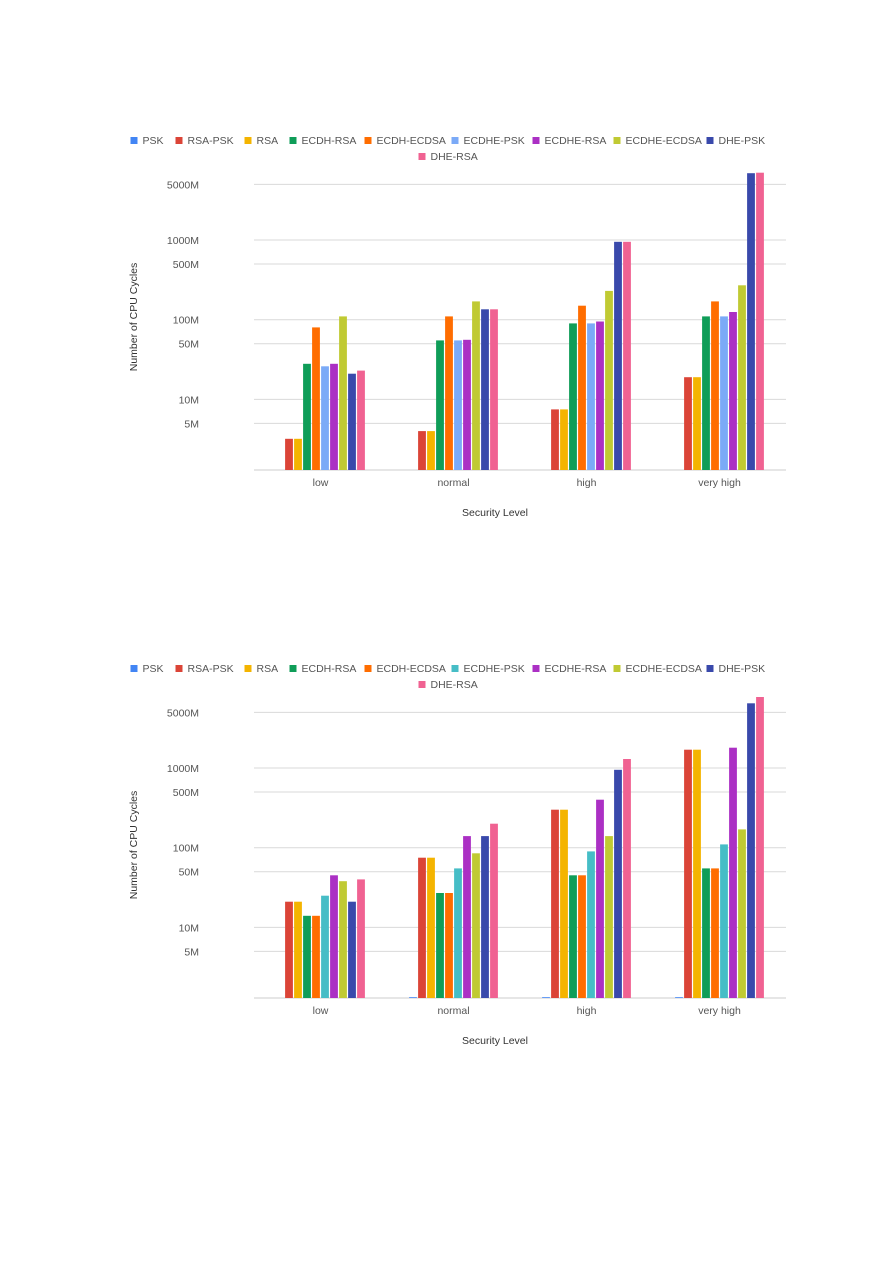 The image size is (893, 1263). I want to click on bar-psk-very-high, so click(679, 997).